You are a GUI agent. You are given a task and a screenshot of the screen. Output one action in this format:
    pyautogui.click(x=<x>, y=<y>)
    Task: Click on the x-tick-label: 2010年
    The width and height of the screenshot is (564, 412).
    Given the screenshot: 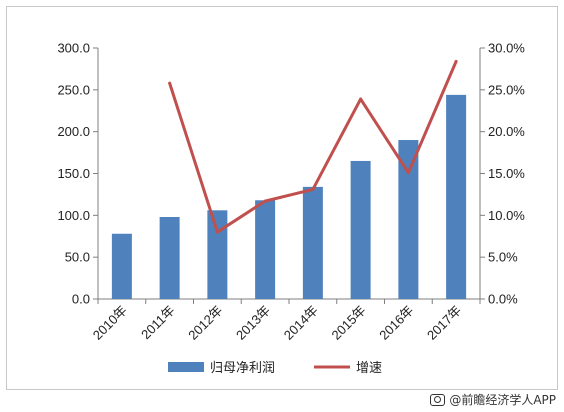 What is the action you would take?
    pyautogui.click(x=110, y=323)
    